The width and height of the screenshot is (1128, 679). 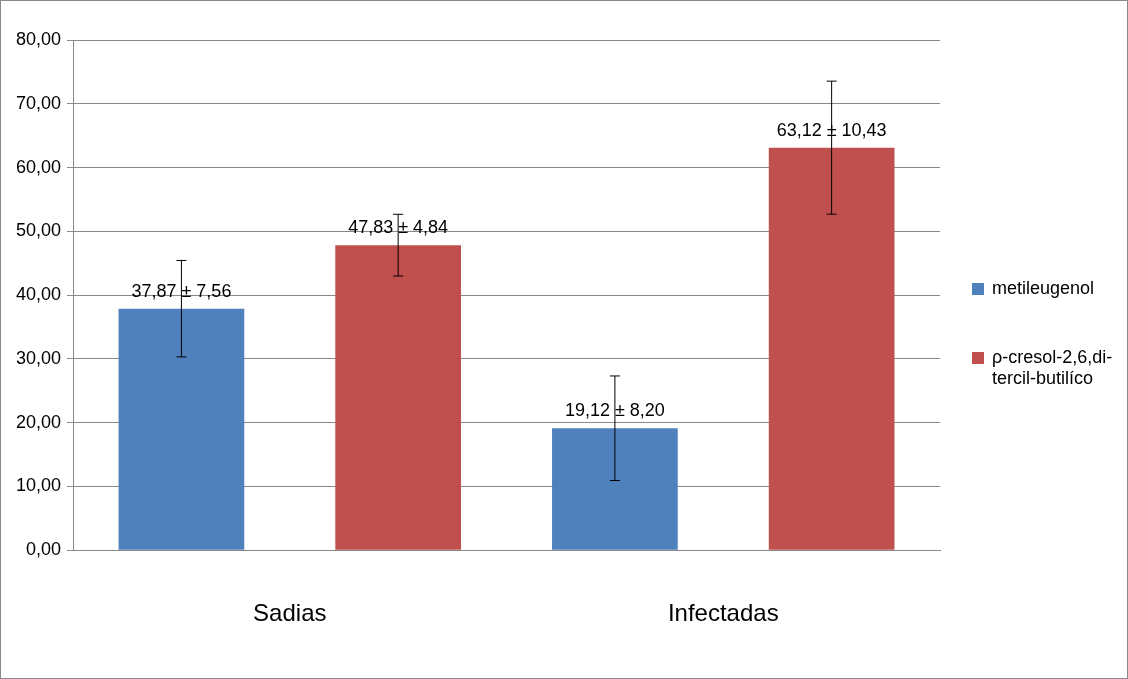 I want to click on y-tick-label: 40,00, so click(x=39, y=294).